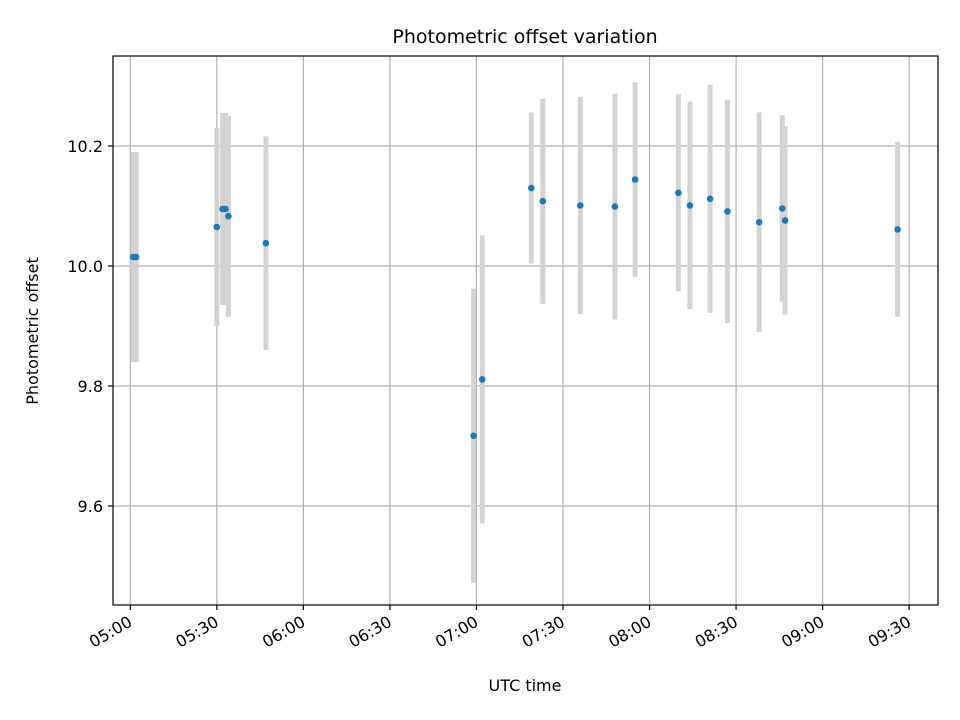  I want to click on y-tick-label: 10.0, so click(85, 266).